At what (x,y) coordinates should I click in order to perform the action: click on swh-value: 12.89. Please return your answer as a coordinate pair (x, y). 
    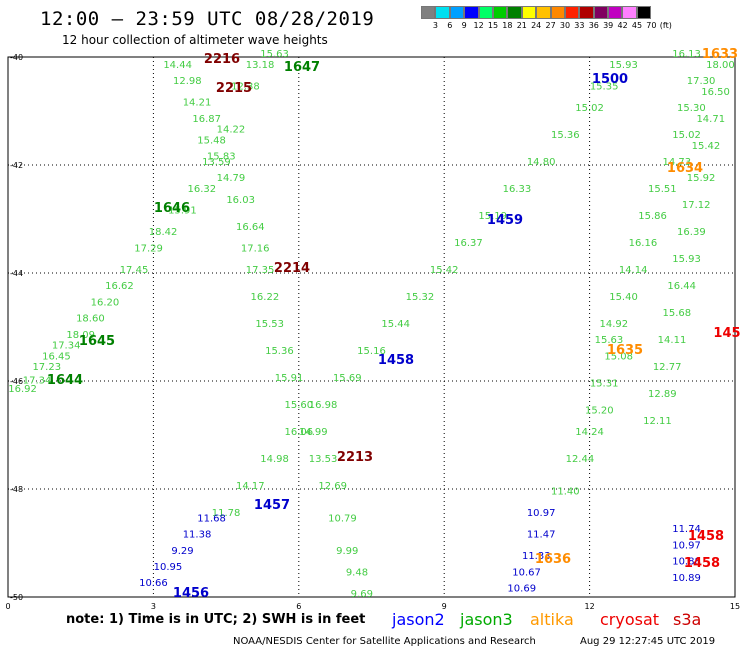
    Looking at the image, I should click on (662, 394).